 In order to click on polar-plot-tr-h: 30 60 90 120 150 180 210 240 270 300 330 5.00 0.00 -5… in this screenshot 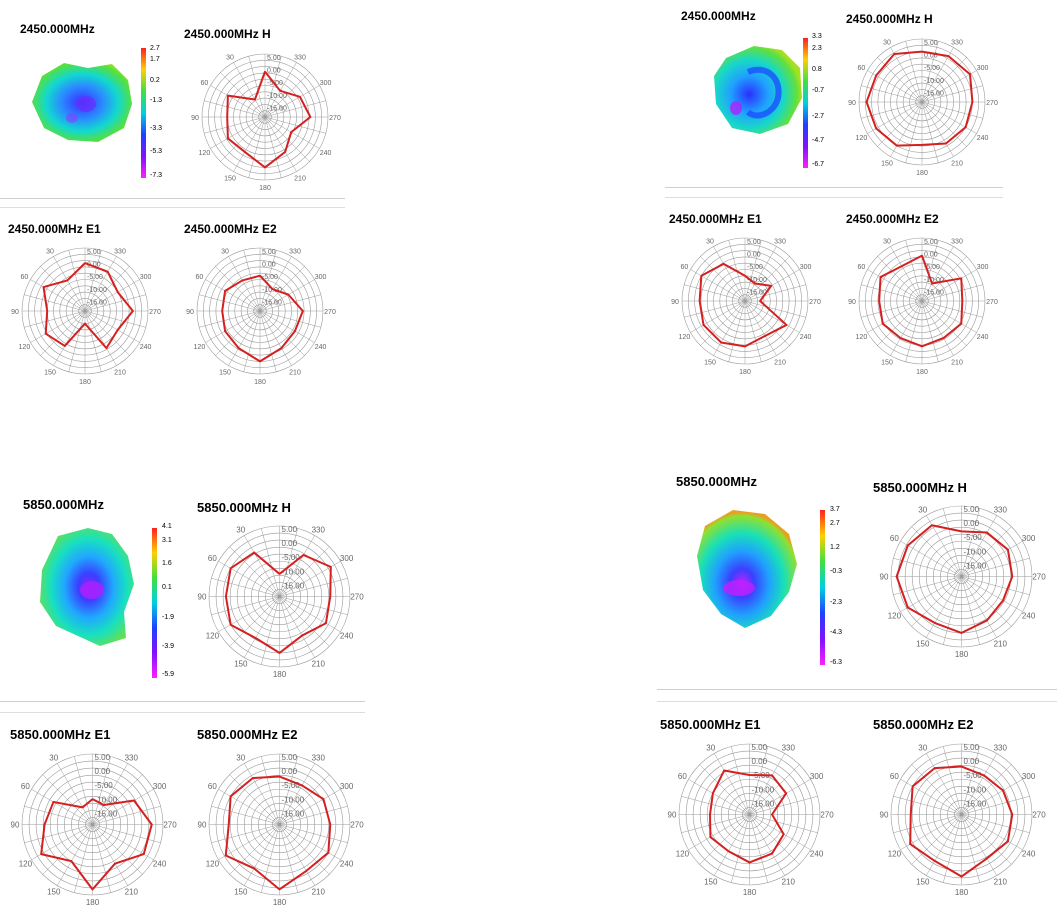, I will do `click(923, 107)`.